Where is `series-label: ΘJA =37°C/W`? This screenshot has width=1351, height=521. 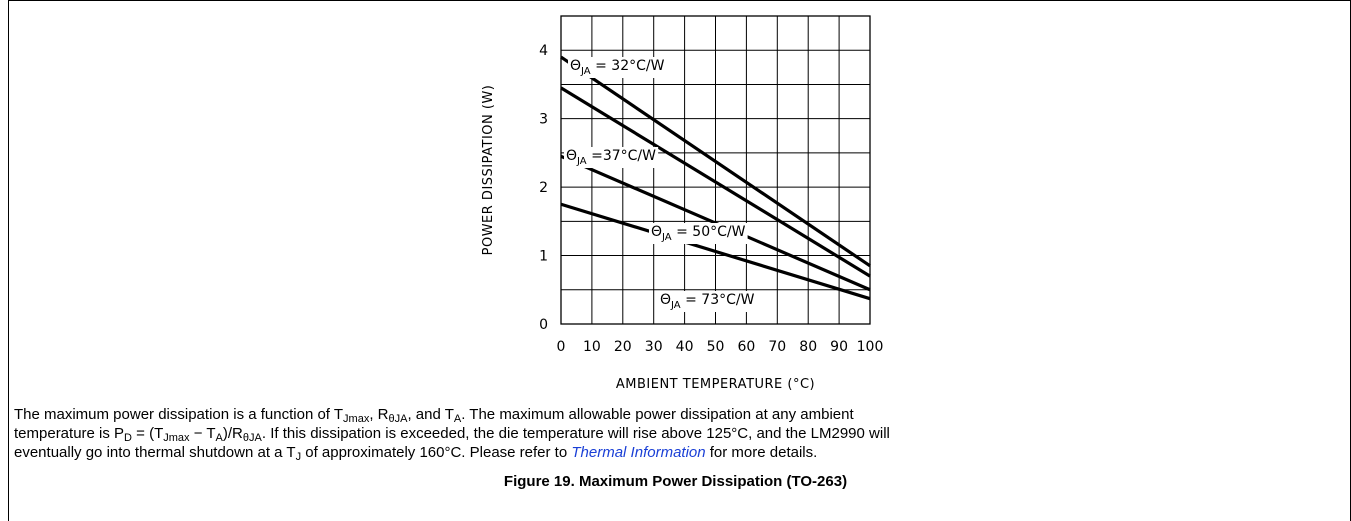 series-label: ΘJA =37°C/W is located at coordinates (611, 157).